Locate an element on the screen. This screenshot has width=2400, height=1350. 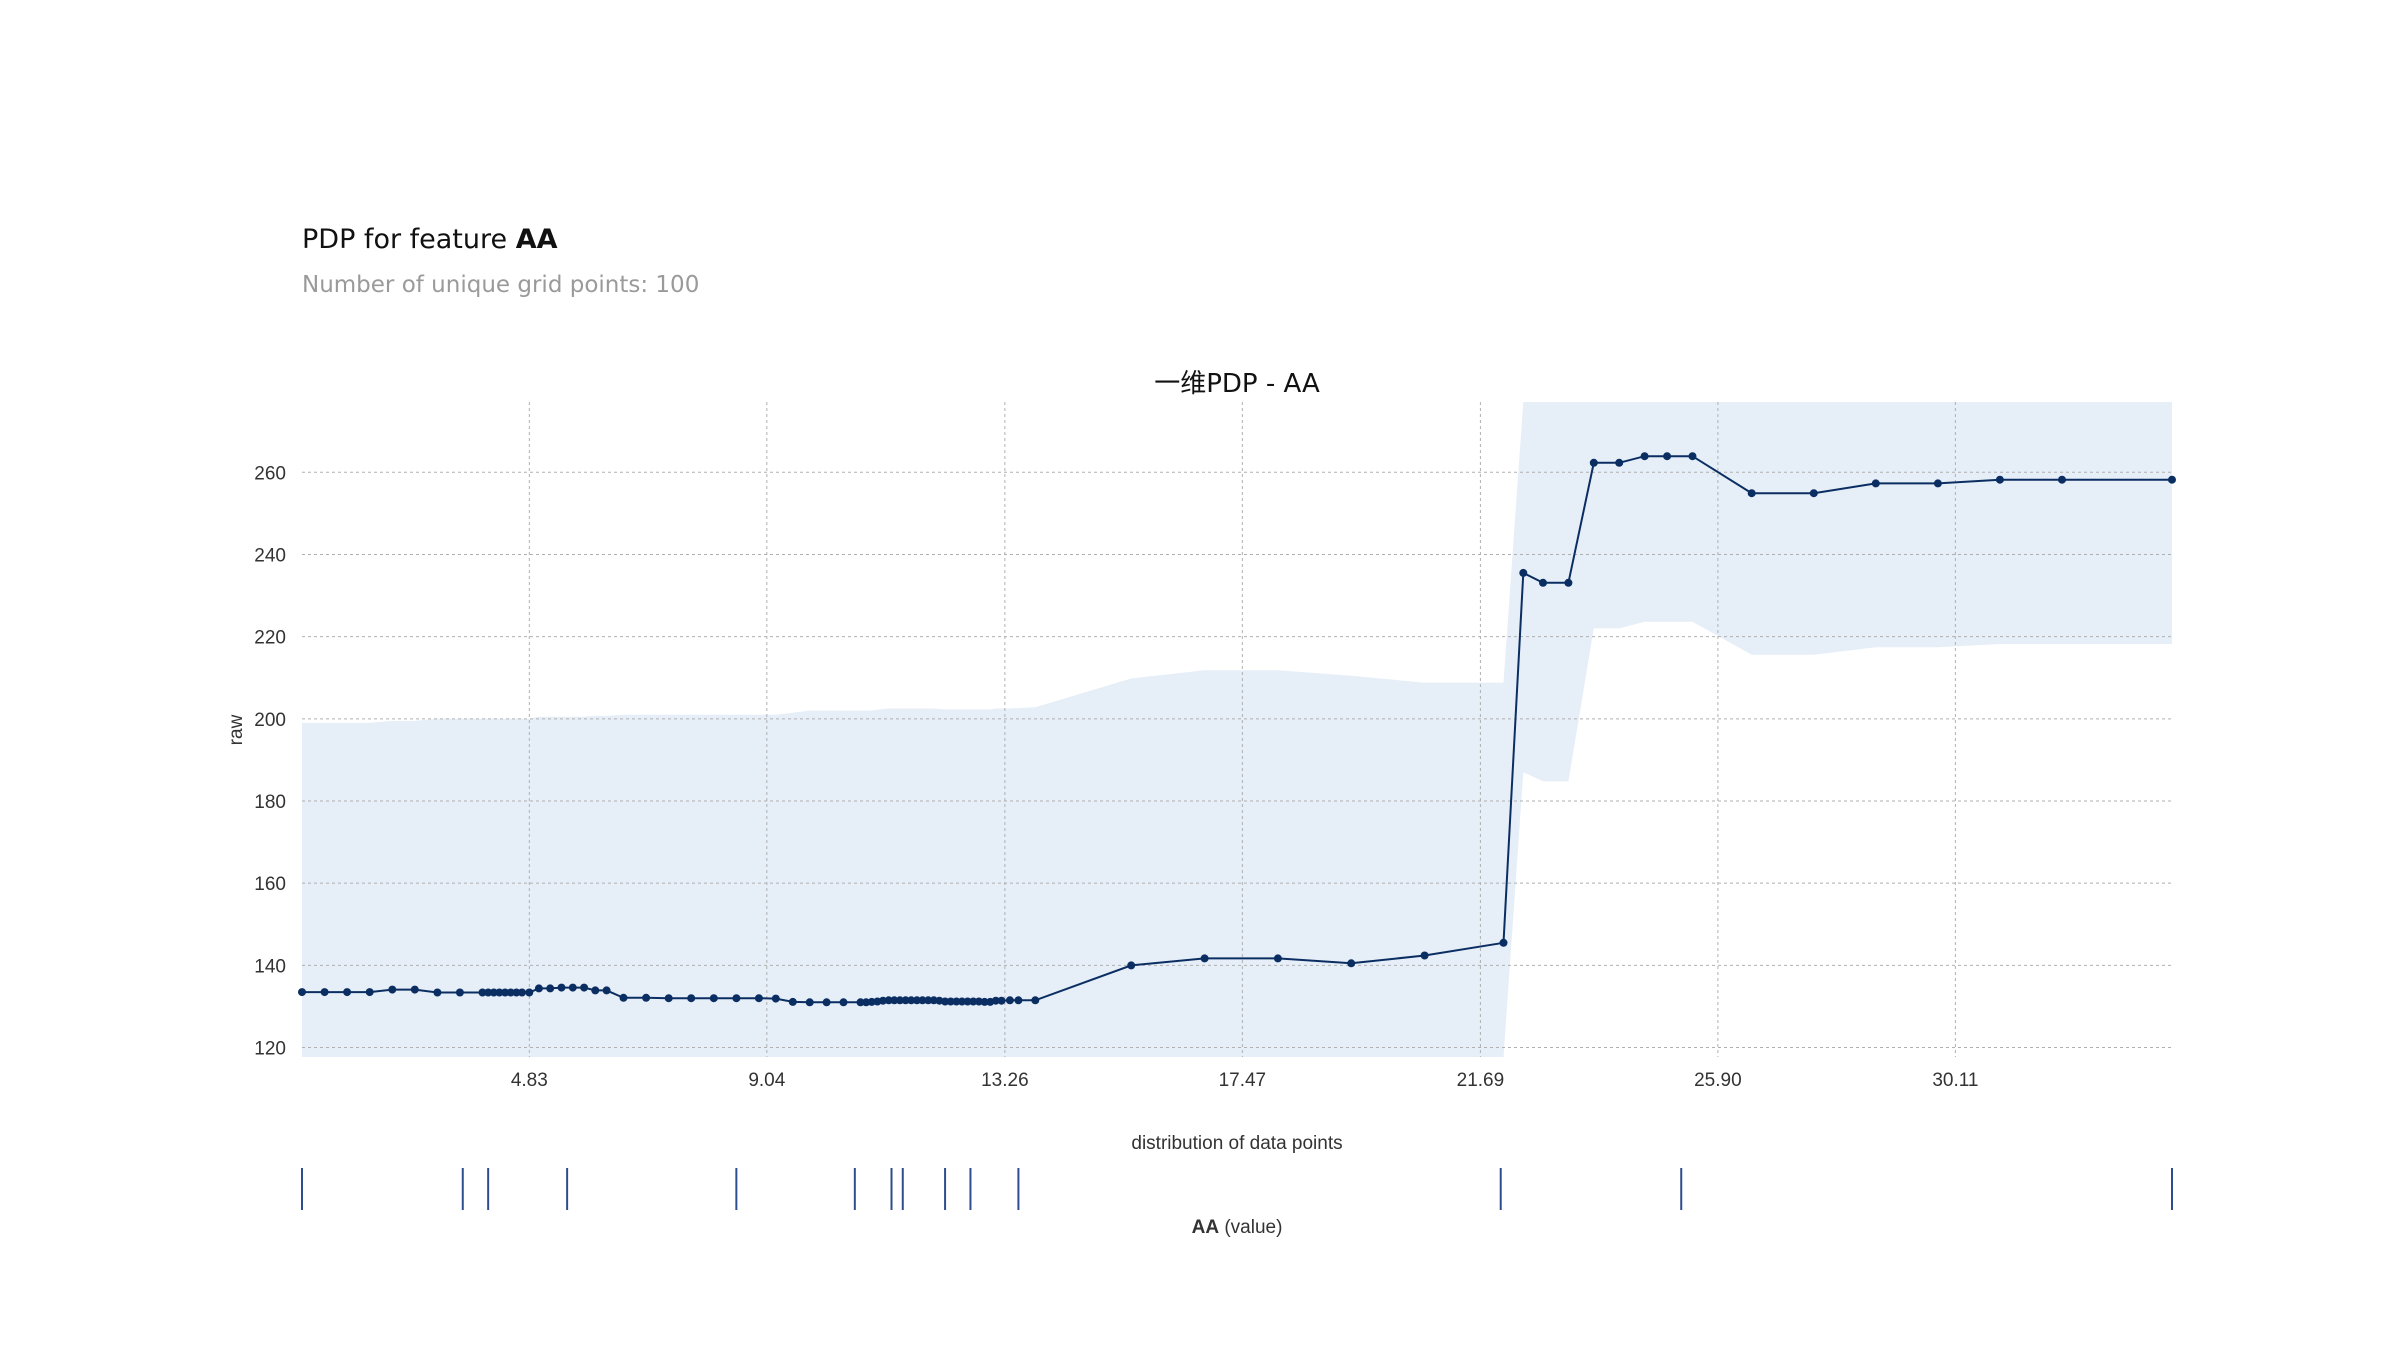
y-axis-label: raw is located at coordinates (236, 729).